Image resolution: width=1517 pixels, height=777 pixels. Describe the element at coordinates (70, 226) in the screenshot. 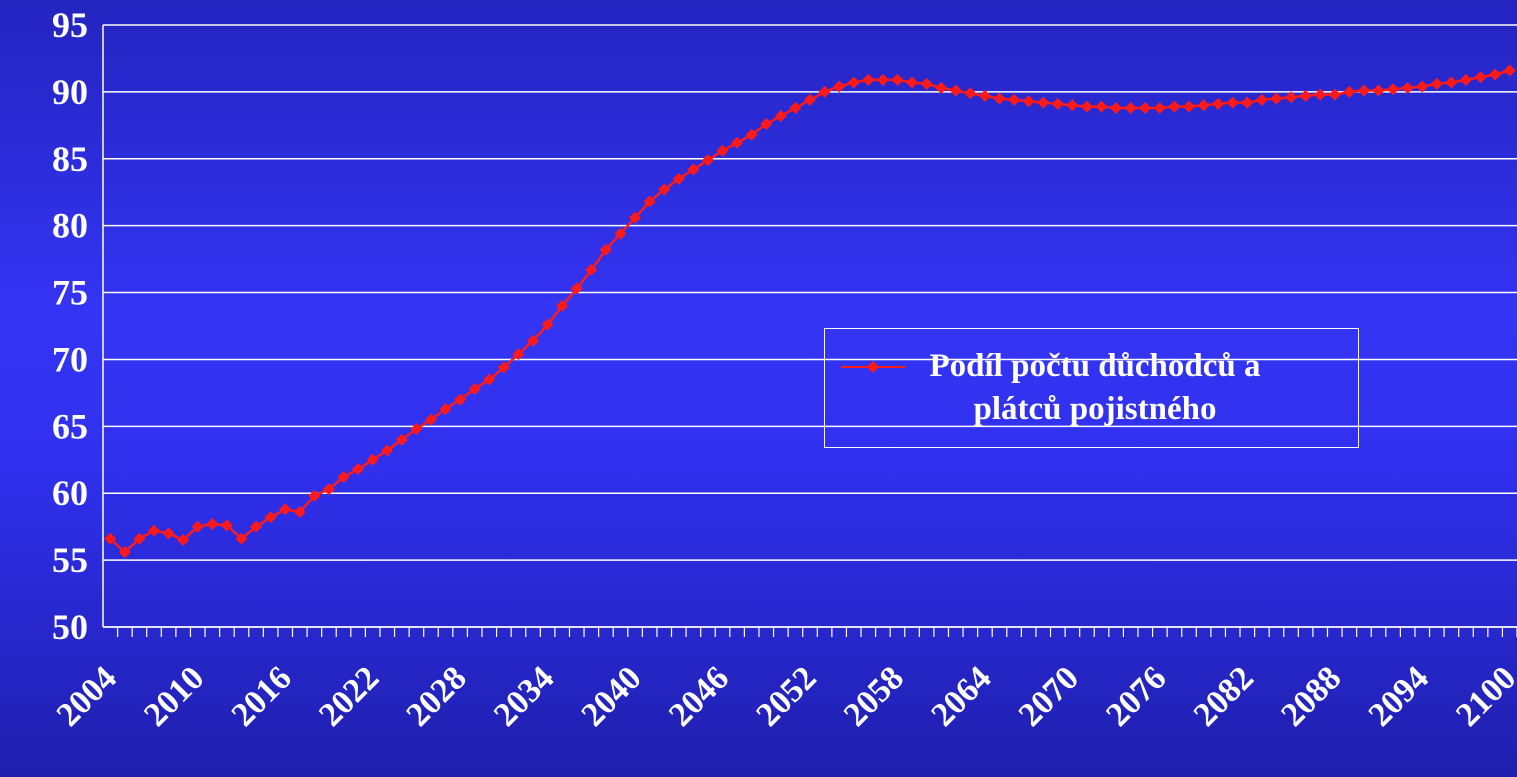

I see `y-tick-label: 80` at that location.